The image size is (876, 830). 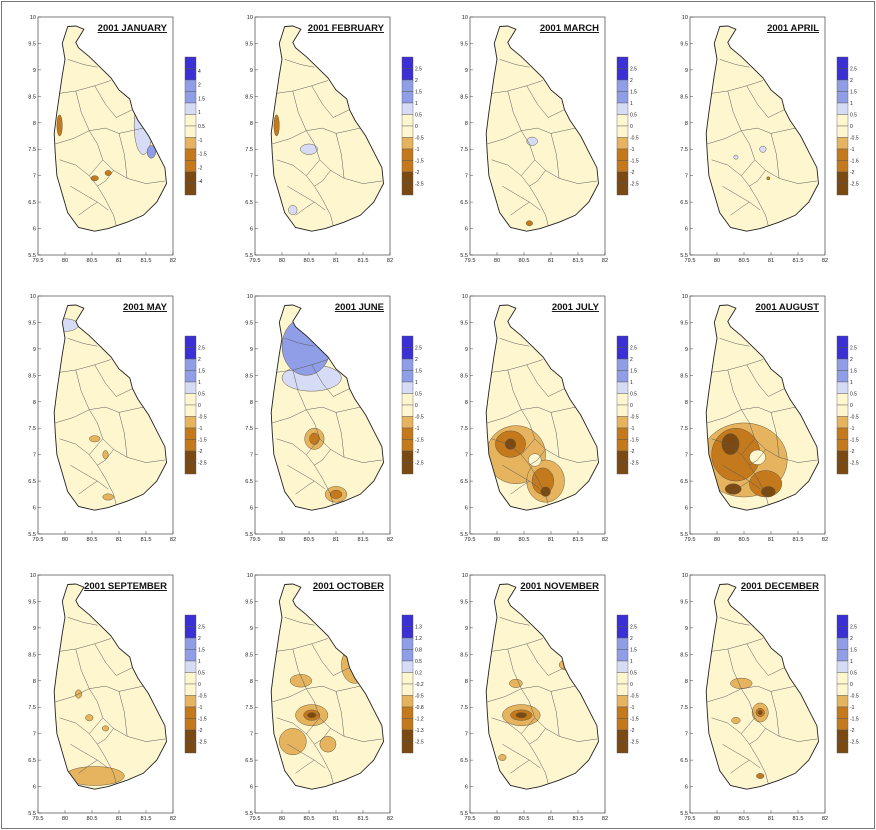 What do you see at coordinates (249, 256) in the screenshot?
I see `y-tick-label: 5.5` at bounding box center [249, 256].